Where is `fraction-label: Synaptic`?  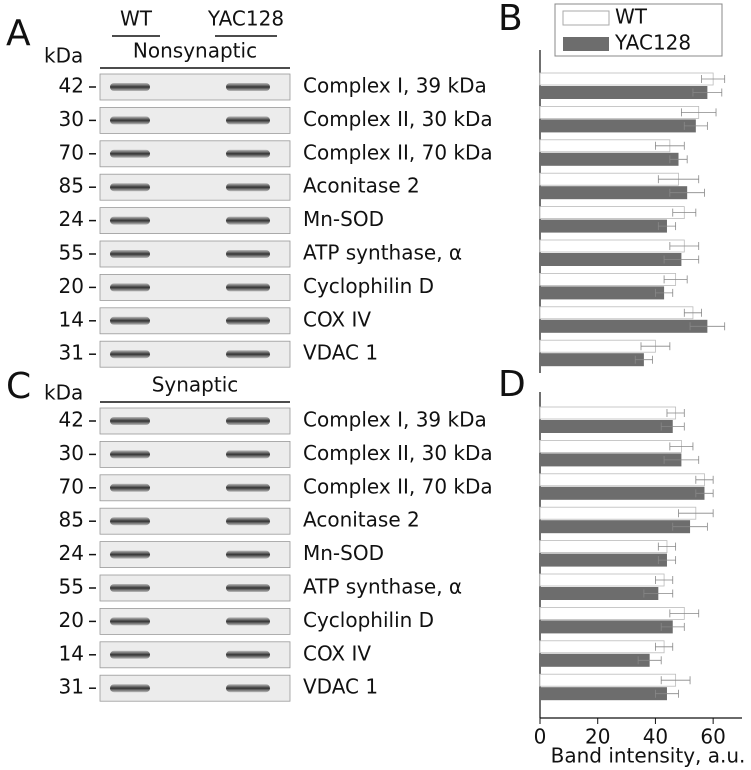 fraction-label: Synaptic is located at coordinates (195, 385).